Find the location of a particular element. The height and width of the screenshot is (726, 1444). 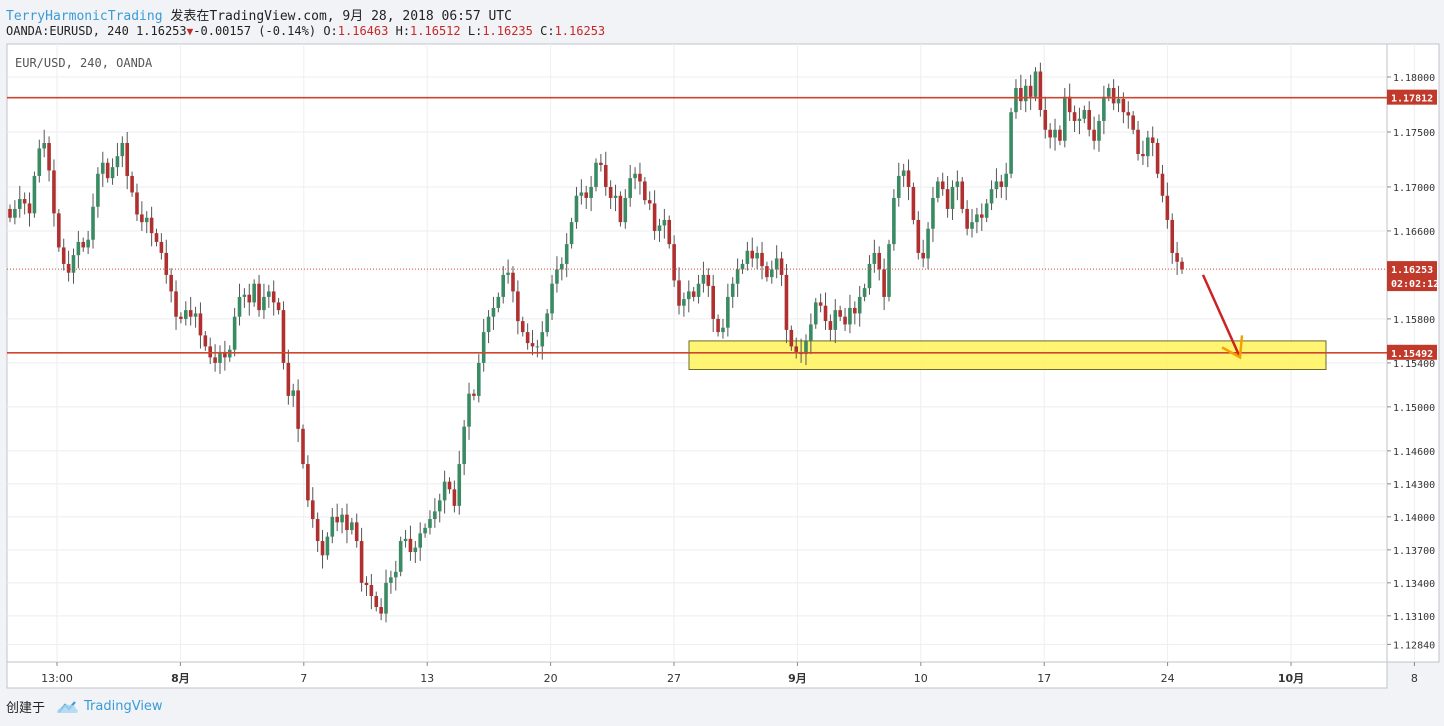

created-with-label: 创建于 is located at coordinates (26, 708).